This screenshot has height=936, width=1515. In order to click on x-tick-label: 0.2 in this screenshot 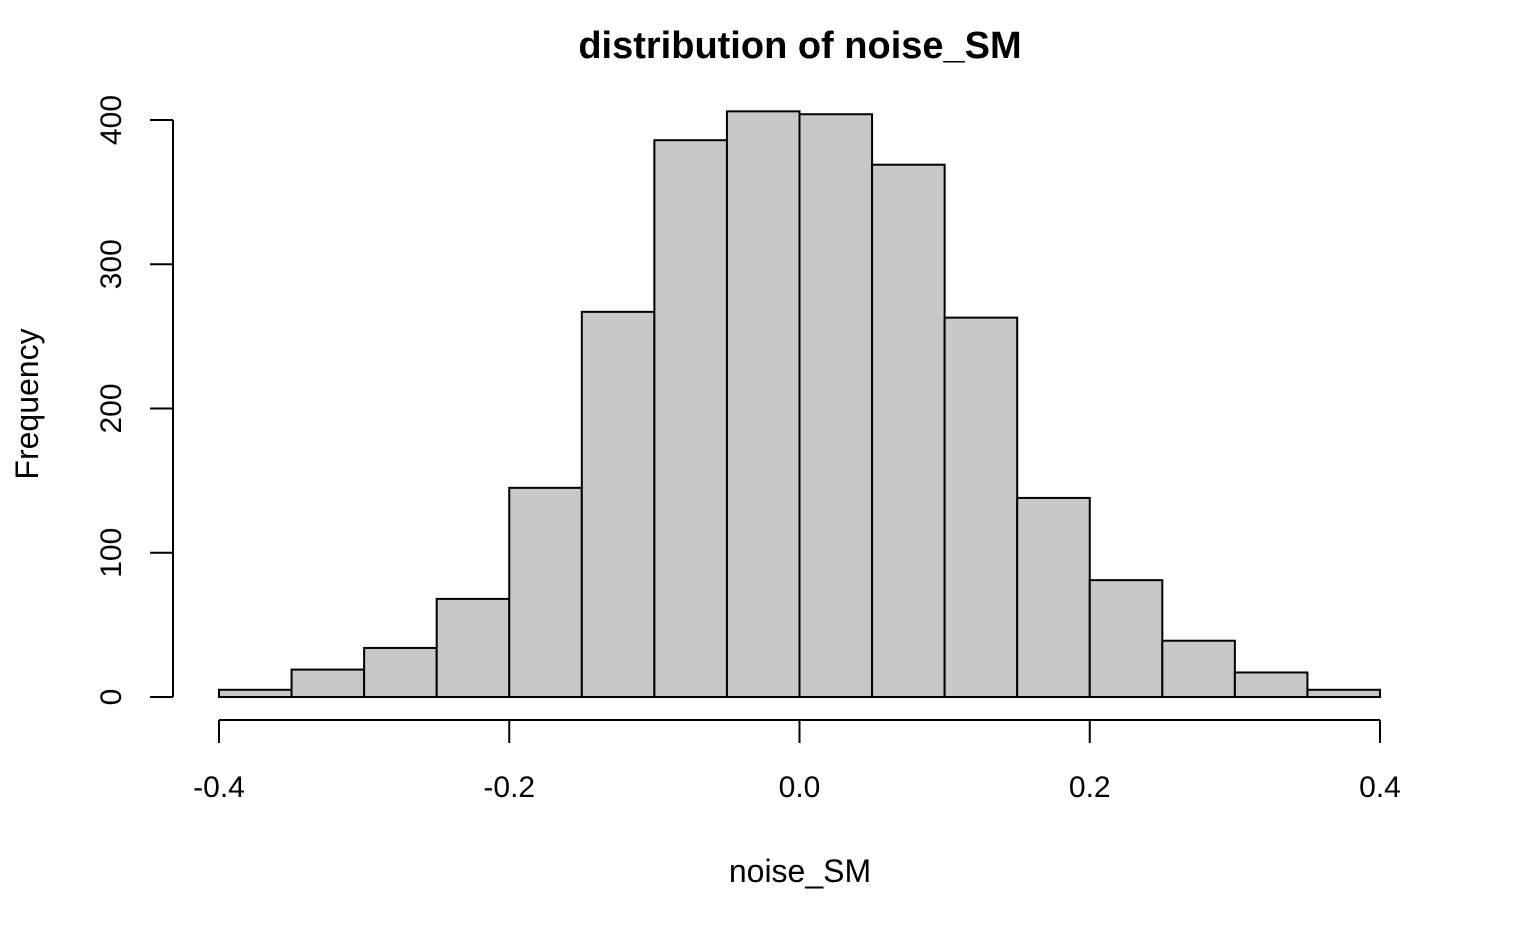, I will do `click(1090, 787)`.